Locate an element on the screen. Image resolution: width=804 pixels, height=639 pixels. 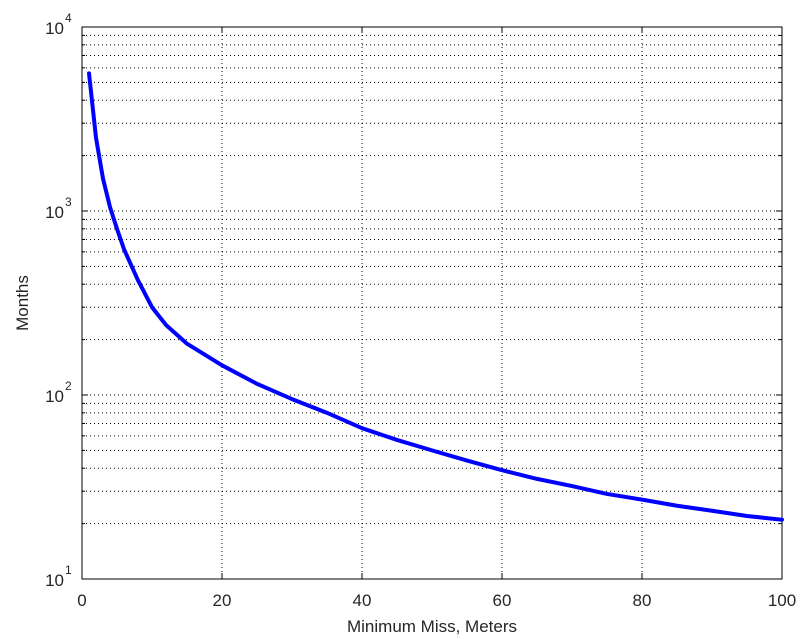
x-tick-label: 80 is located at coordinates (642, 600).